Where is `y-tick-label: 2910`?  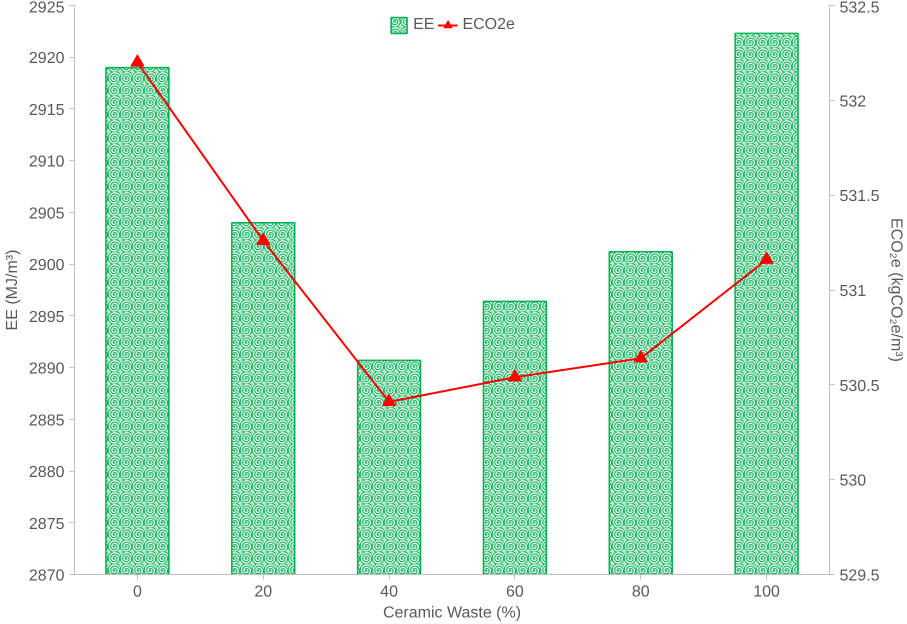
y-tick-label: 2910 is located at coordinates (46, 162).